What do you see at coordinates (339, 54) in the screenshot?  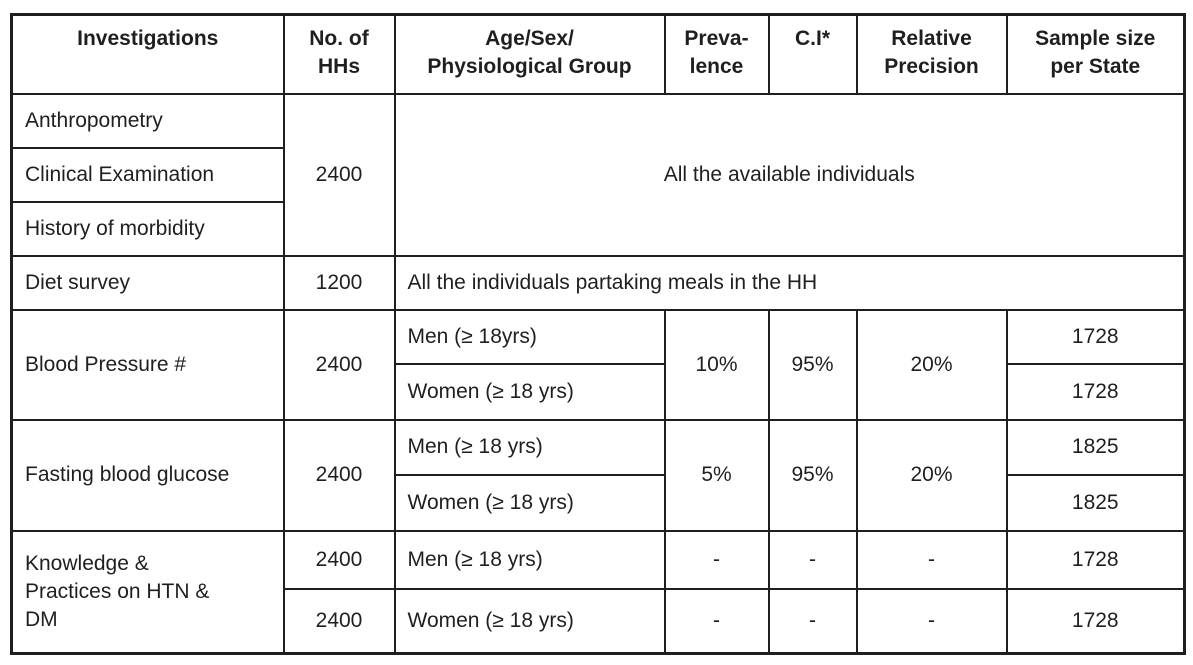 I see `header-no-of-hhs: No. of HHs` at bounding box center [339, 54].